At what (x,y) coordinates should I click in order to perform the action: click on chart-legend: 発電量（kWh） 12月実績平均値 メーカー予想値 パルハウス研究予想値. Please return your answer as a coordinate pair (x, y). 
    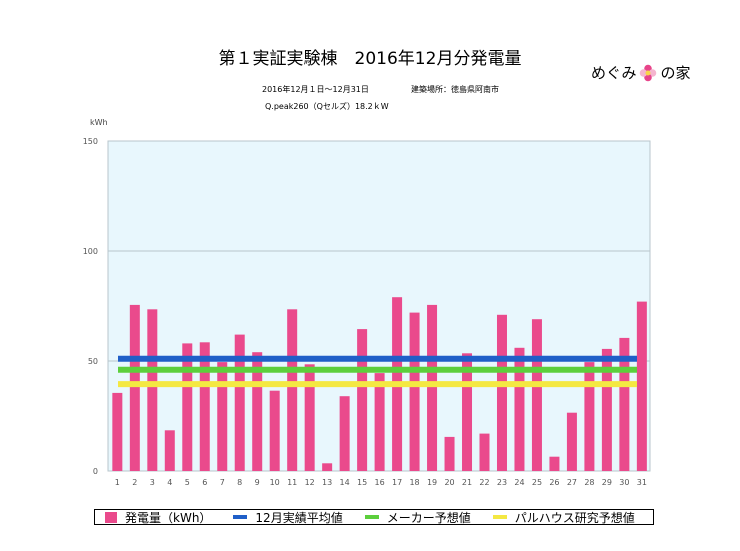
    Looking at the image, I should click on (374, 517).